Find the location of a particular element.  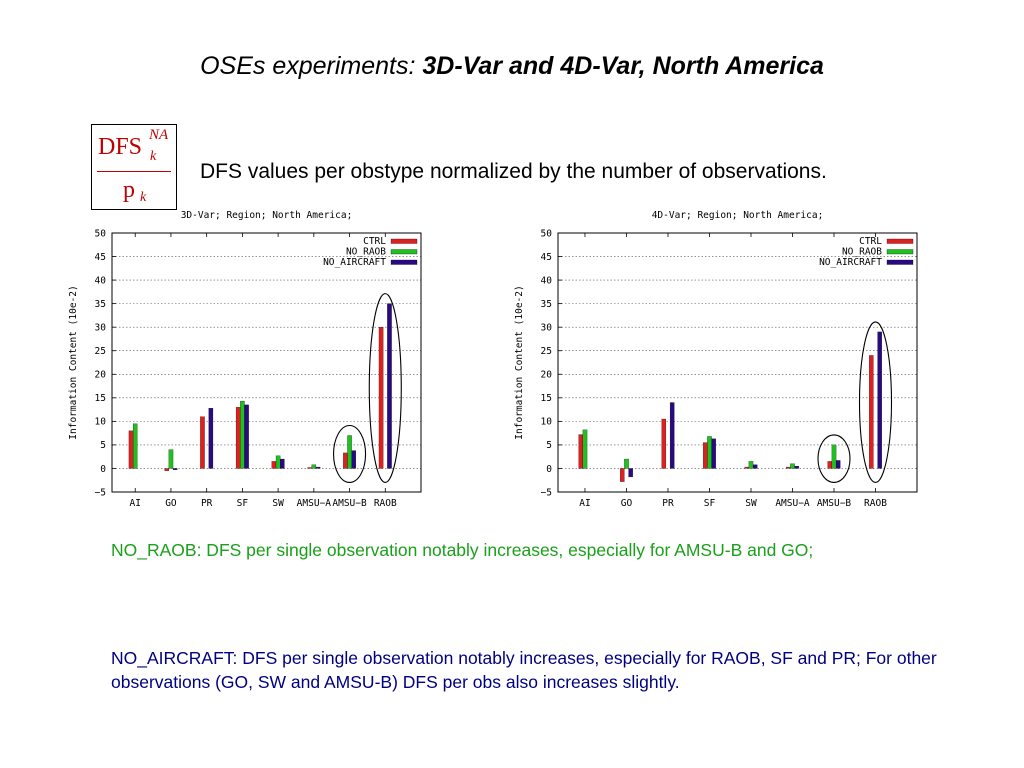

c3d-legend-label-ctrl: CTRL is located at coordinates (374, 241).